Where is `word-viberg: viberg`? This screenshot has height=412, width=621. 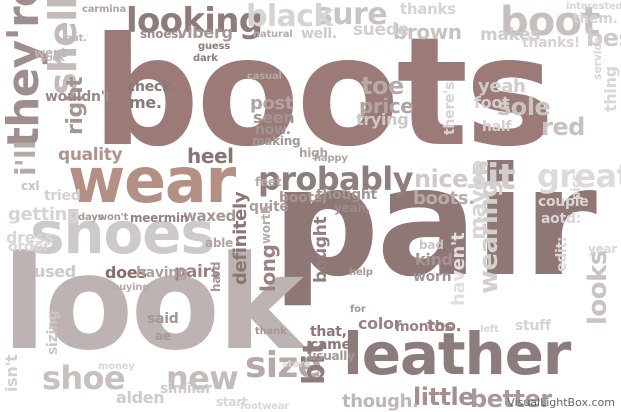 word-viberg: viberg is located at coordinates (205, 32).